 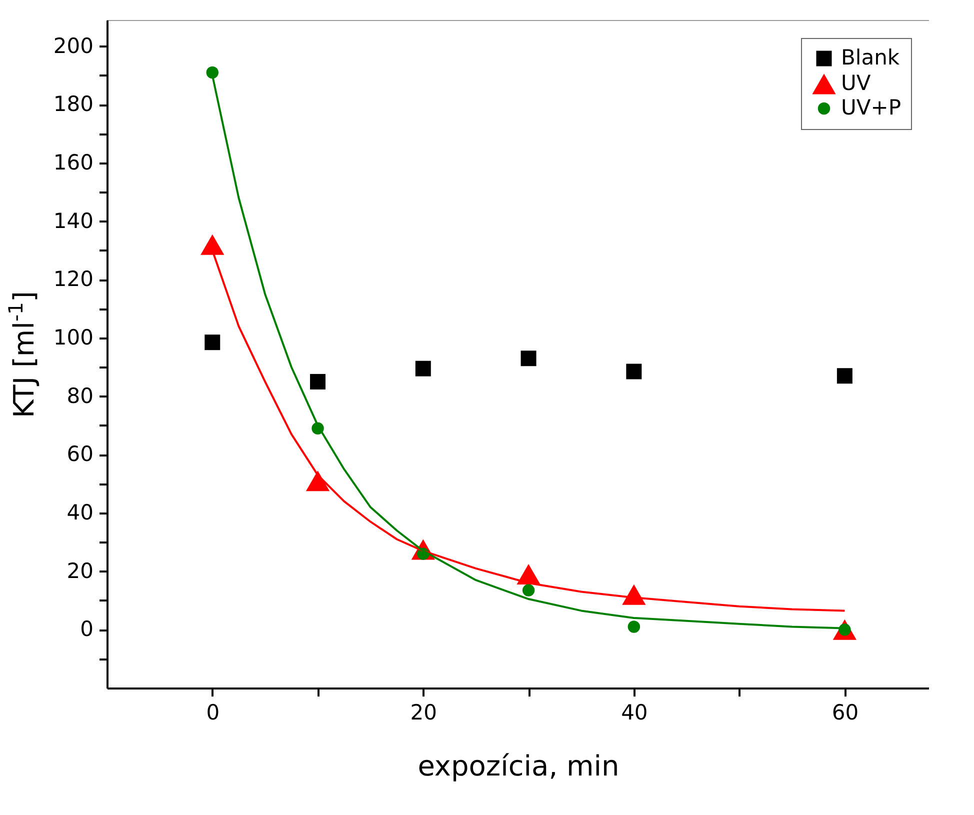 I want to click on legend-label: UV+P, so click(x=871, y=108).